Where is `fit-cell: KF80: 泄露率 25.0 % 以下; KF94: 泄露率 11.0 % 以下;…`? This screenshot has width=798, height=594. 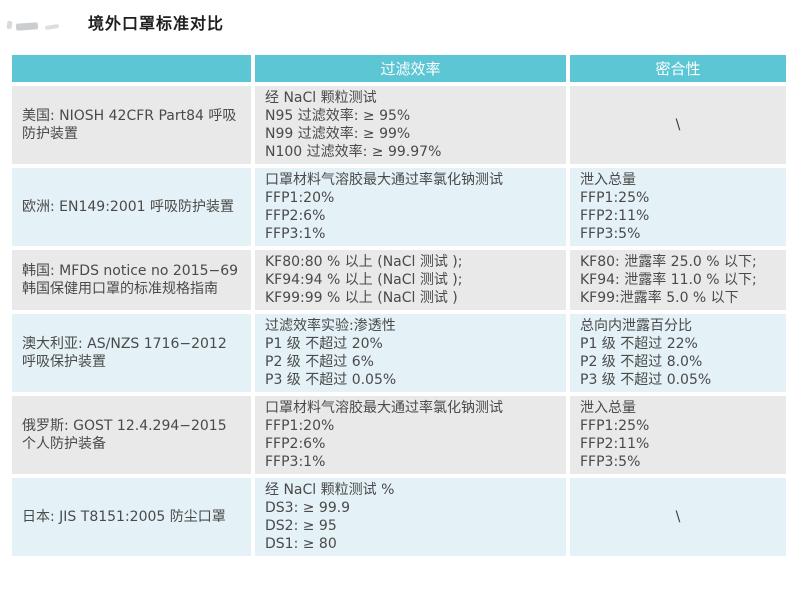
fit-cell: KF80: 泄露率 25.0 % 以下; KF94: 泄露率 11.0 % 以下;… is located at coordinates (678, 280).